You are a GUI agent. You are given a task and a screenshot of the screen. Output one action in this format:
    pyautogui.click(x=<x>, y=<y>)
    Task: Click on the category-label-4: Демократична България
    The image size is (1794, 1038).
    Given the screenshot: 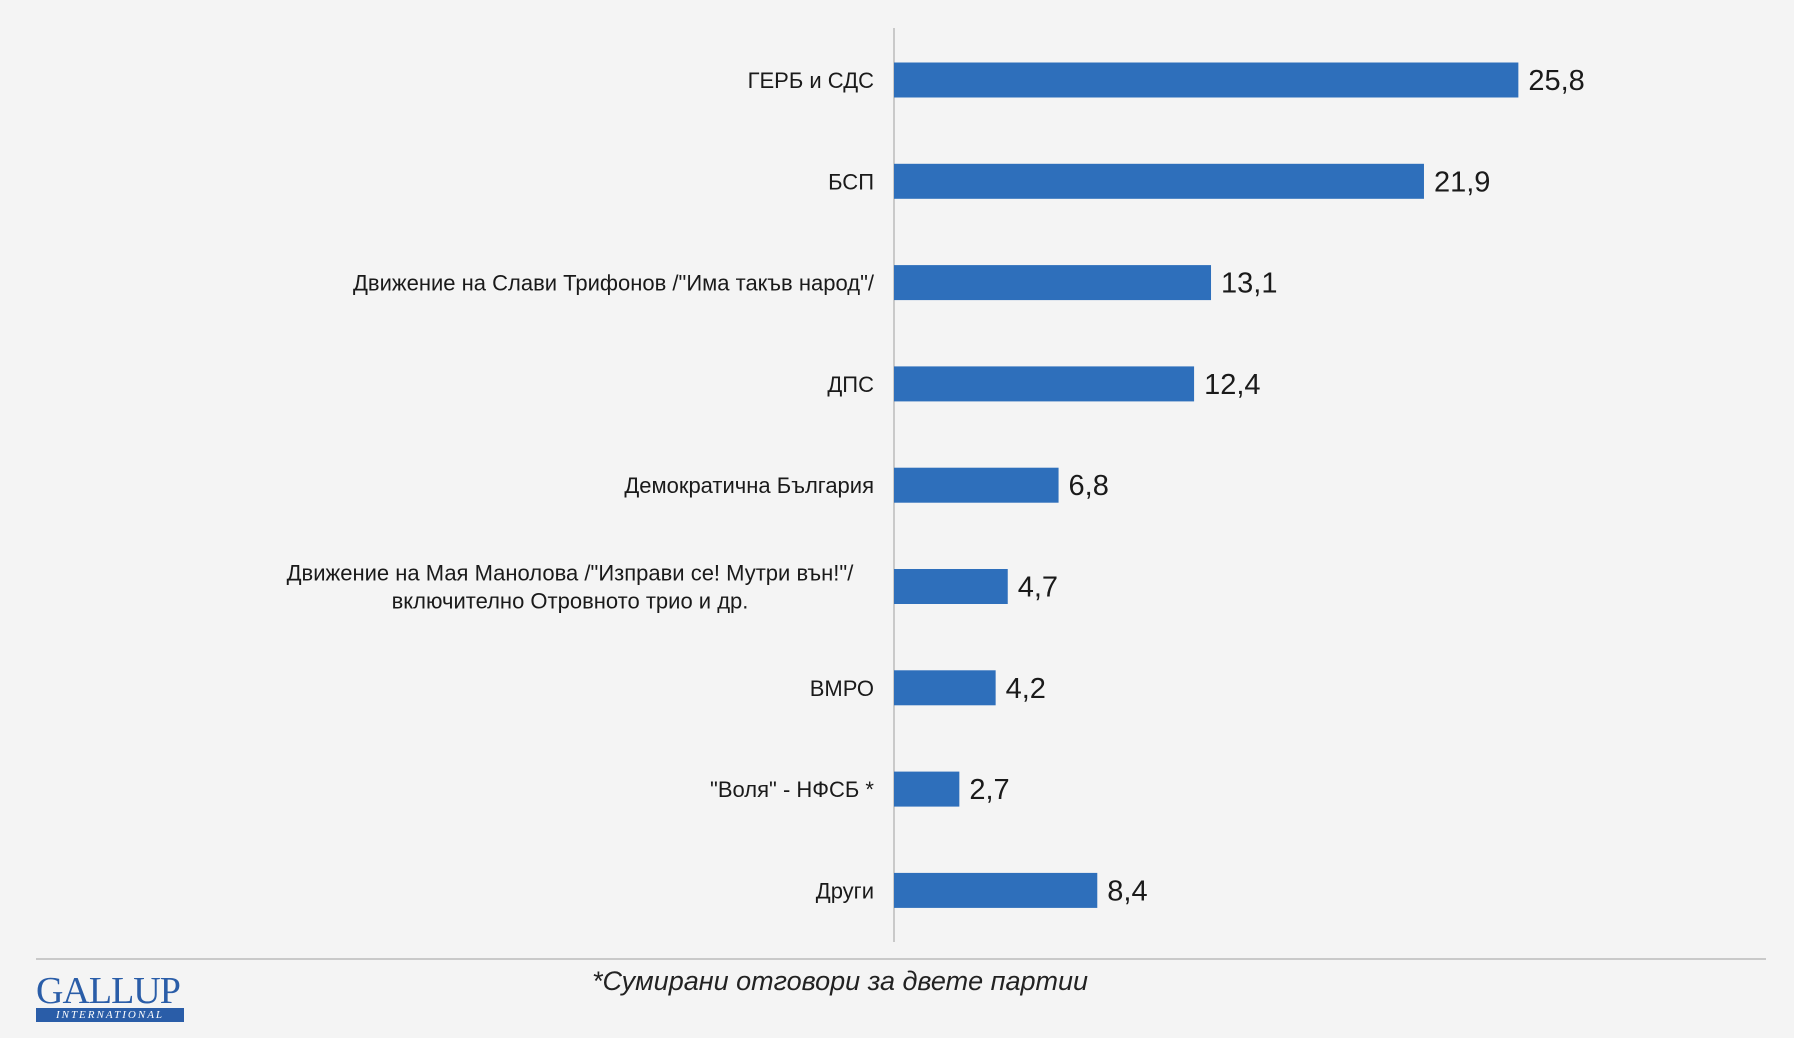 What is the action you would take?
    pyautogui.click(x=749, y=485)
    